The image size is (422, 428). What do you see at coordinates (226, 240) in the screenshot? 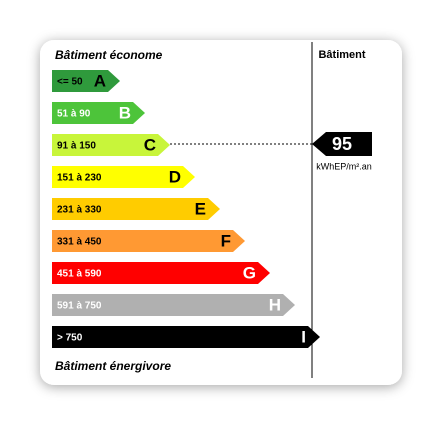
I see `class-letter: F` at bounding box center [226, 240].